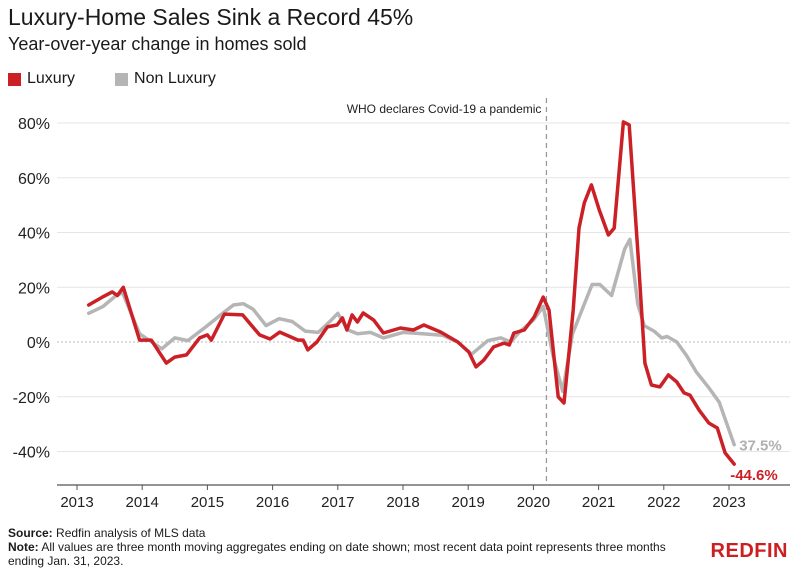  Describe the element at coordinates (175, 78) in the screenshot. I see `legend-label-non-luxury: Non Luxury` at that location.